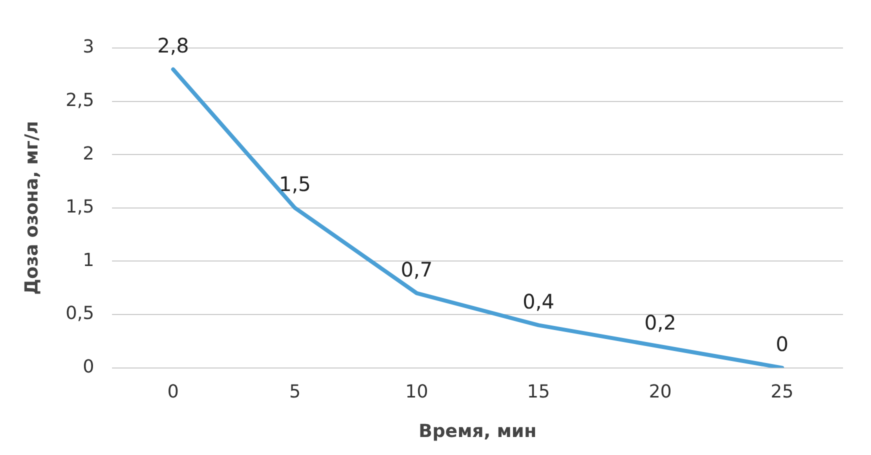 This screenshot has height=455, width=871. I want to click on x-tick-label: 0, so click(173, 391).